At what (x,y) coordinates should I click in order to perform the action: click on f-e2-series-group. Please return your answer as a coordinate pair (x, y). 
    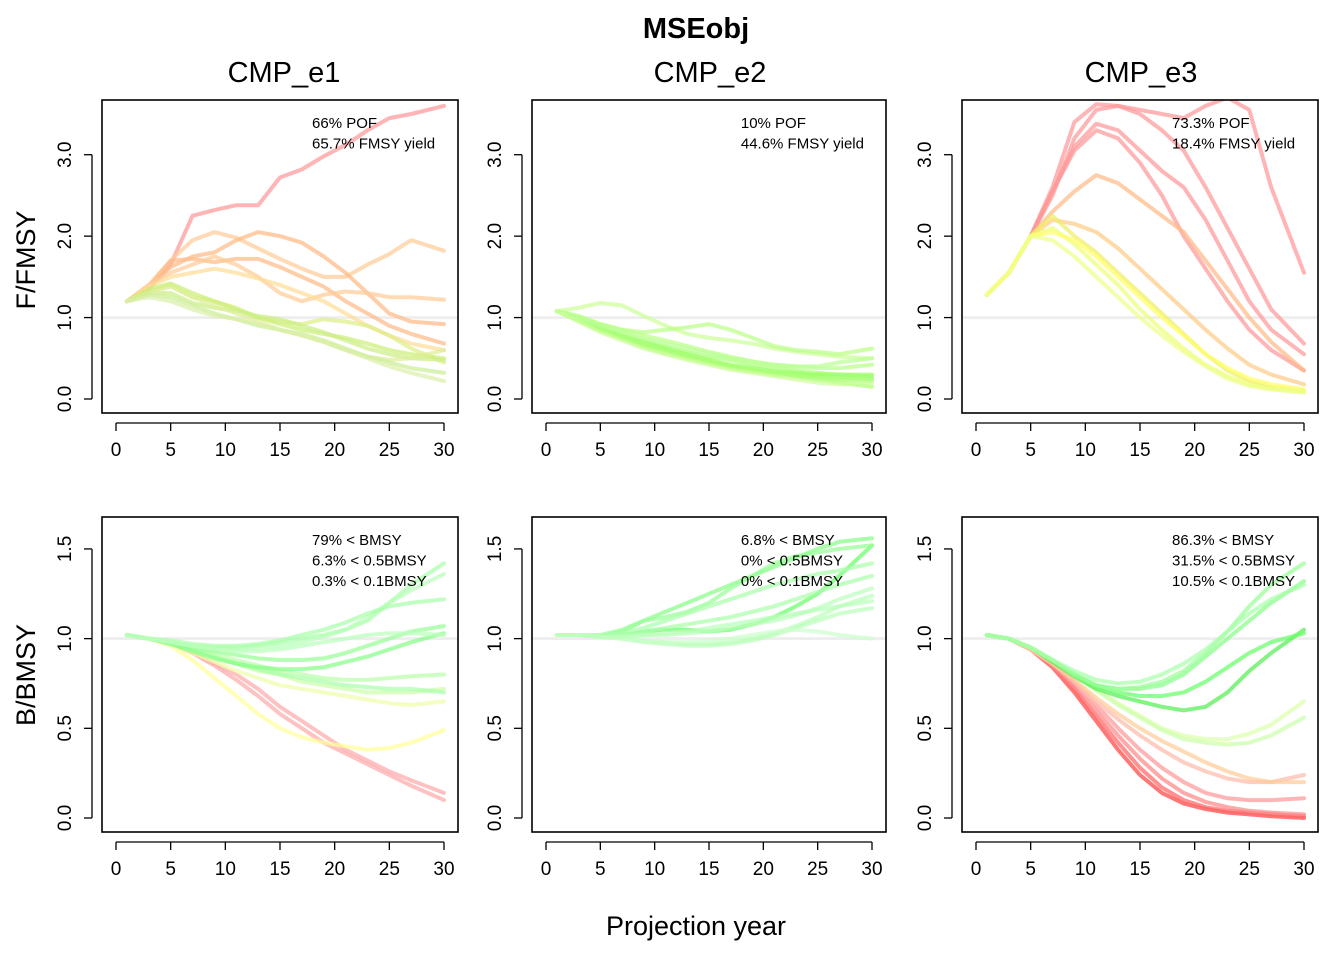
    Looking at the image, I should click on (714, 344).